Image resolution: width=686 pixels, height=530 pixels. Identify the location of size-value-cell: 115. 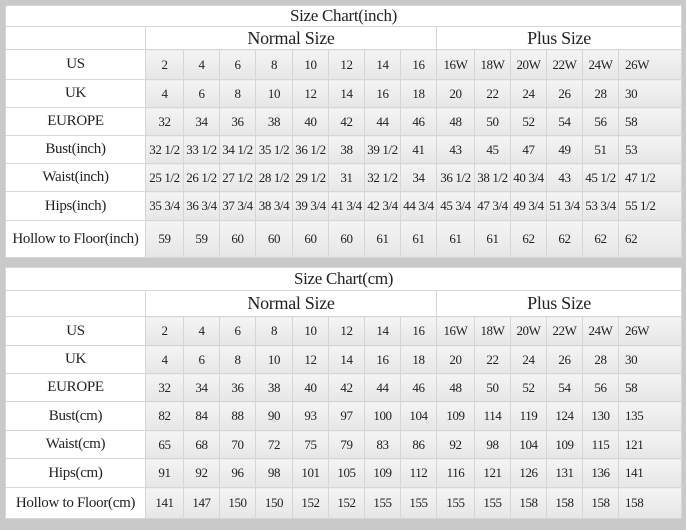
(600, 444).